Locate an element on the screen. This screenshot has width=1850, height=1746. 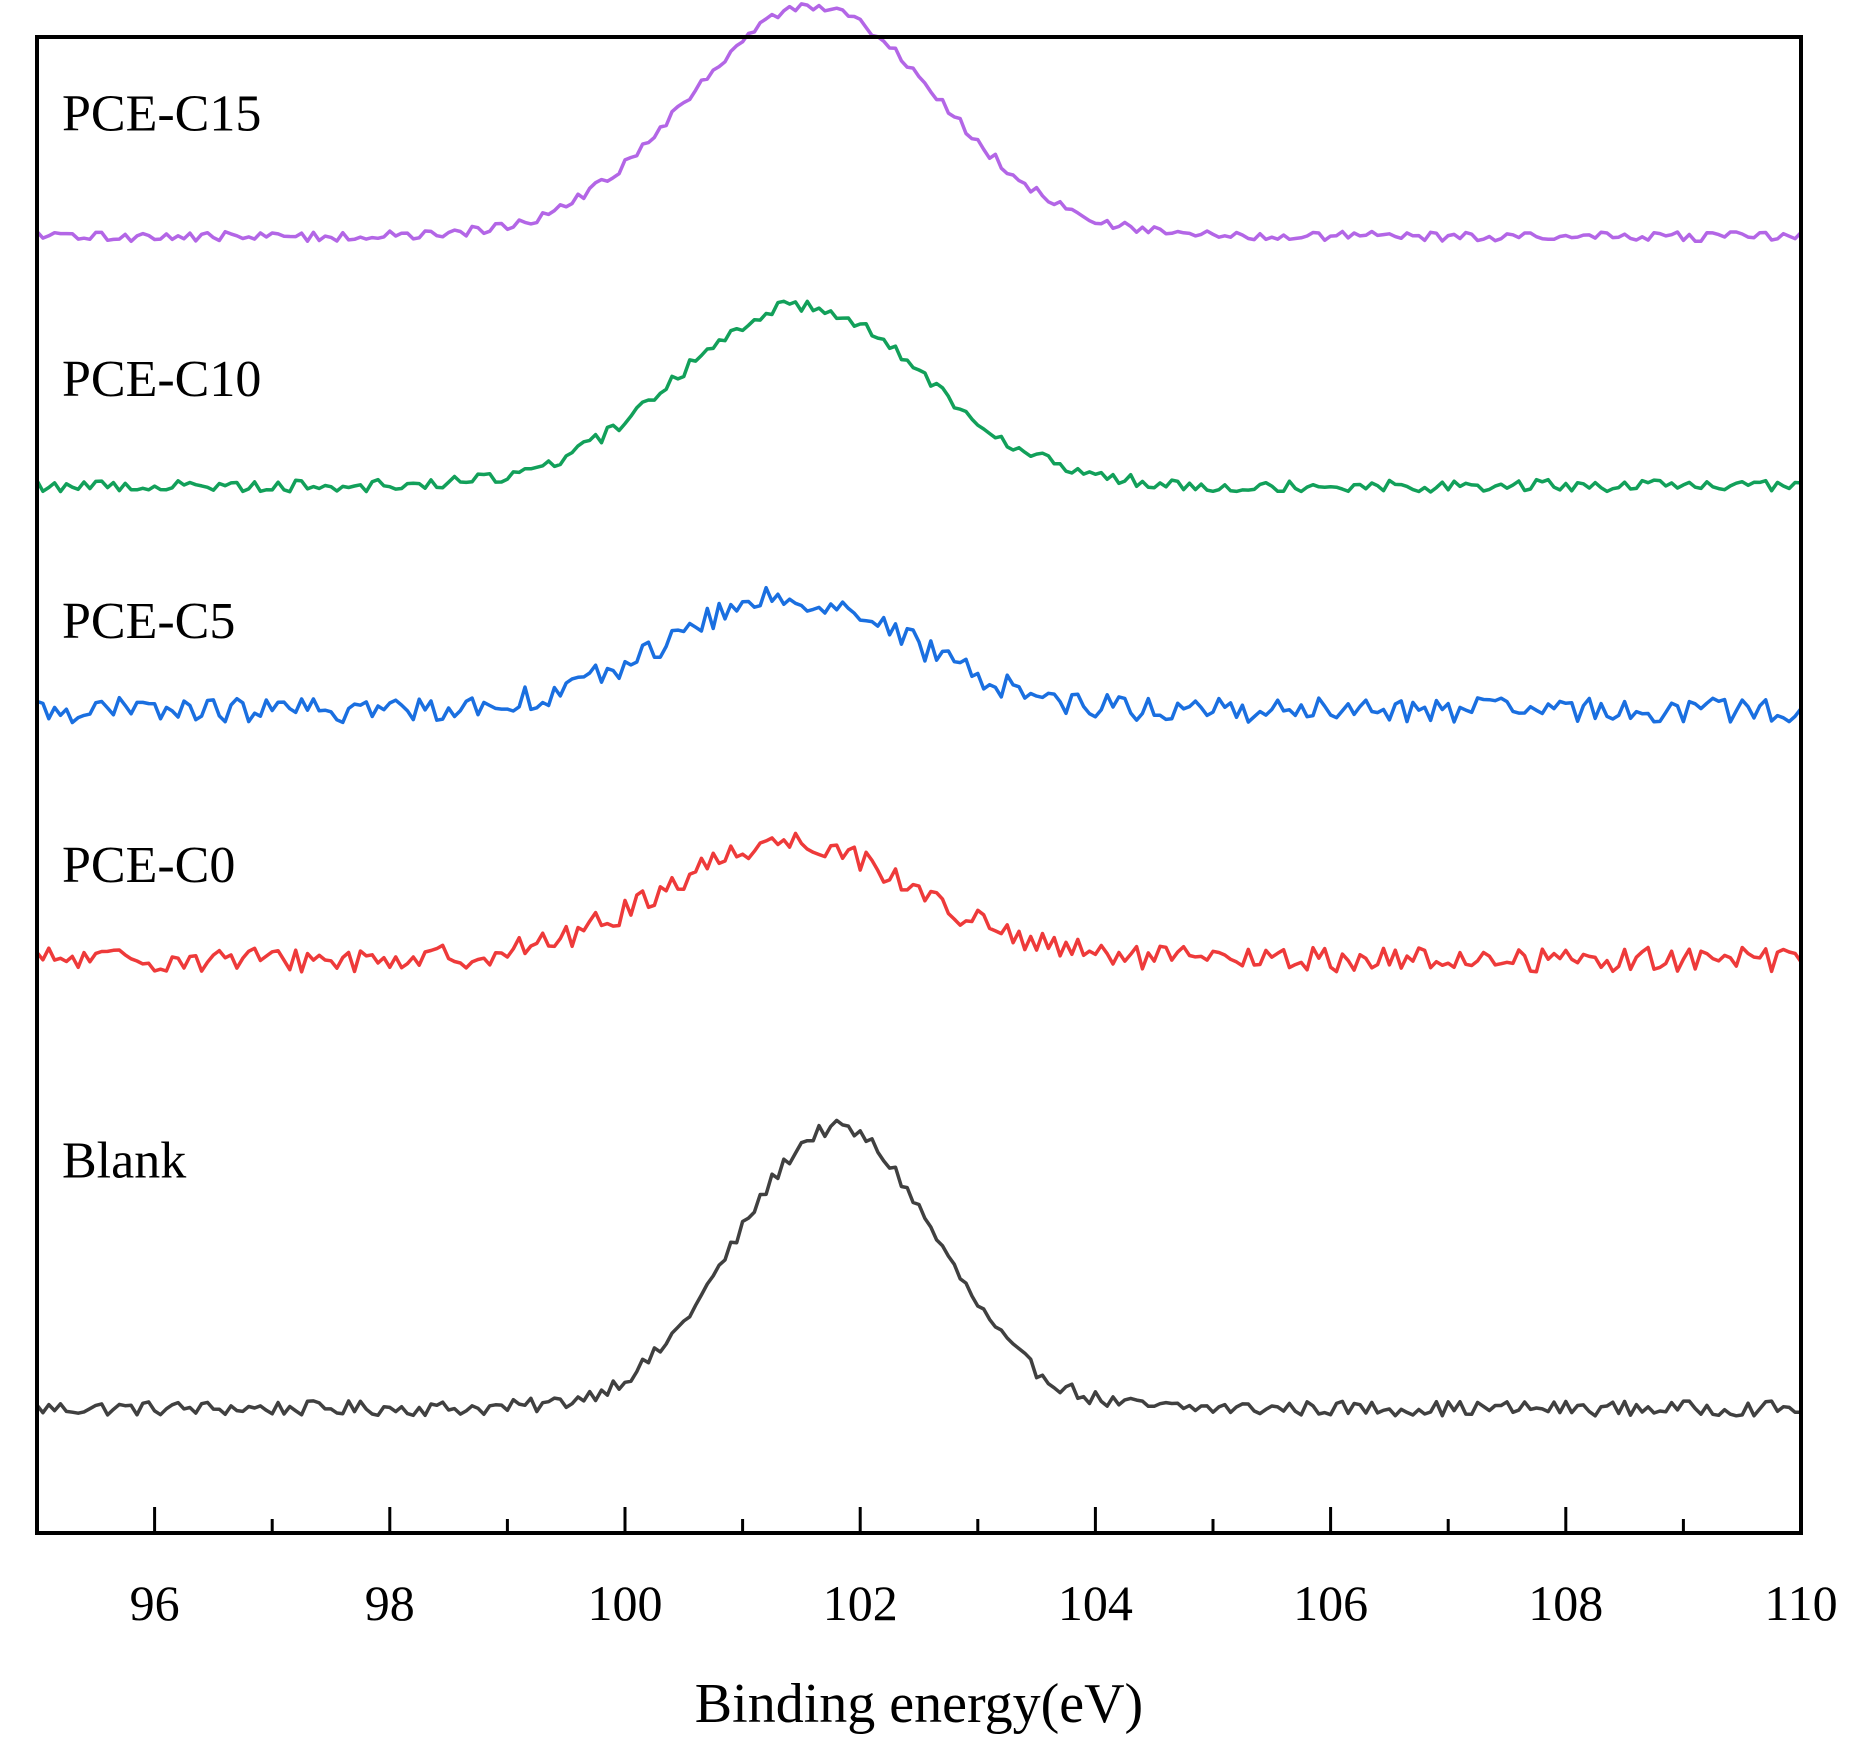
x-tick-label: 104 is located at coordinates (1095, 1603).